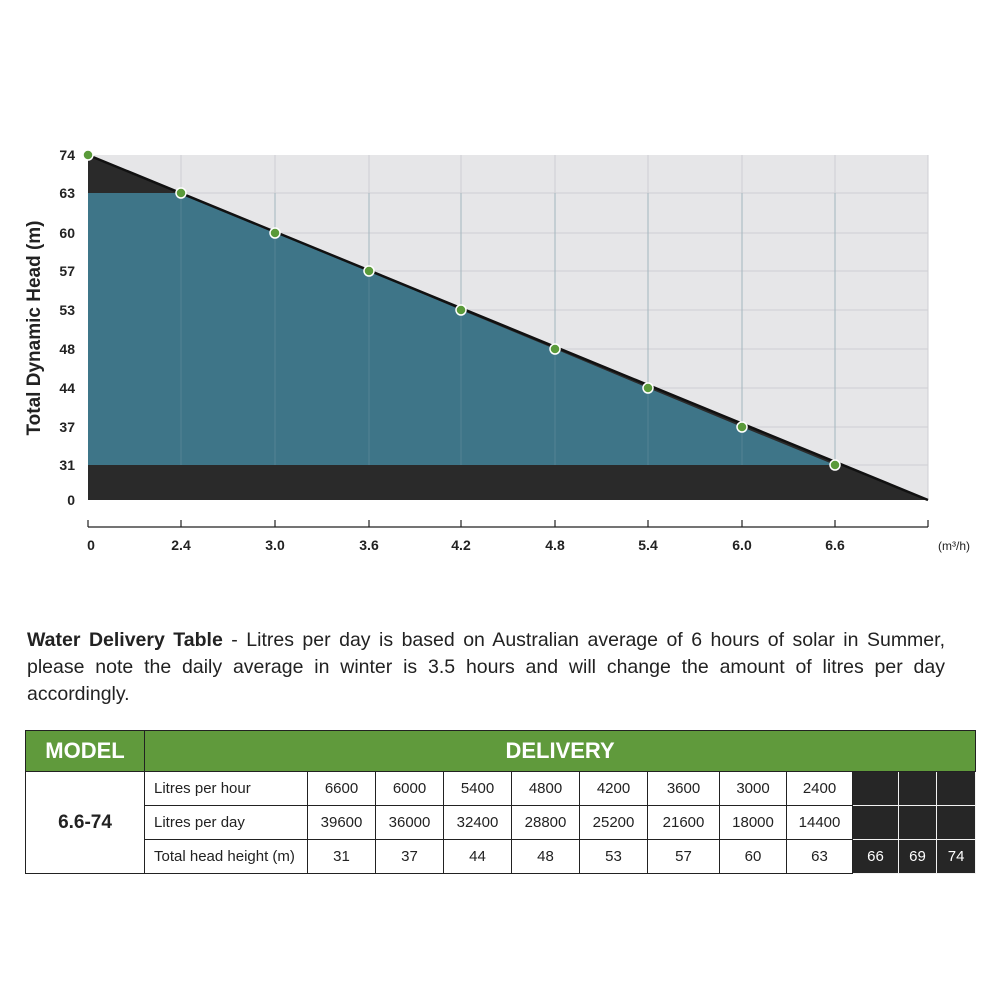 The height and width of the screenshot is (1000, 1000). What do you see at coordinates (753, 788) in the screenshot?
I see `table-cell: 3000` at bounding box center [753, 788].